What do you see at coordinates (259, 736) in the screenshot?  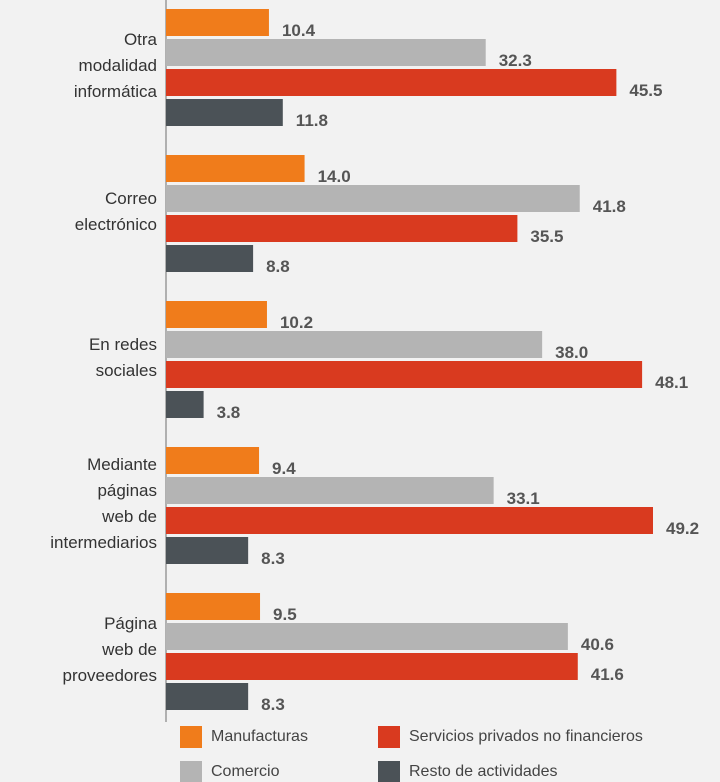 I see `legend-label: Manufacturas` at bounding box center [259, 736].